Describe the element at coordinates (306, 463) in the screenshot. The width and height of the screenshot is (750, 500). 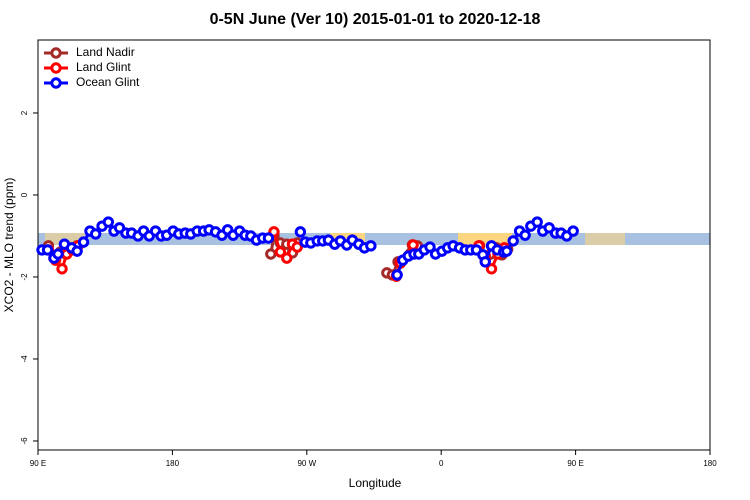
I see `x-tick-label: 90 W` at that location.